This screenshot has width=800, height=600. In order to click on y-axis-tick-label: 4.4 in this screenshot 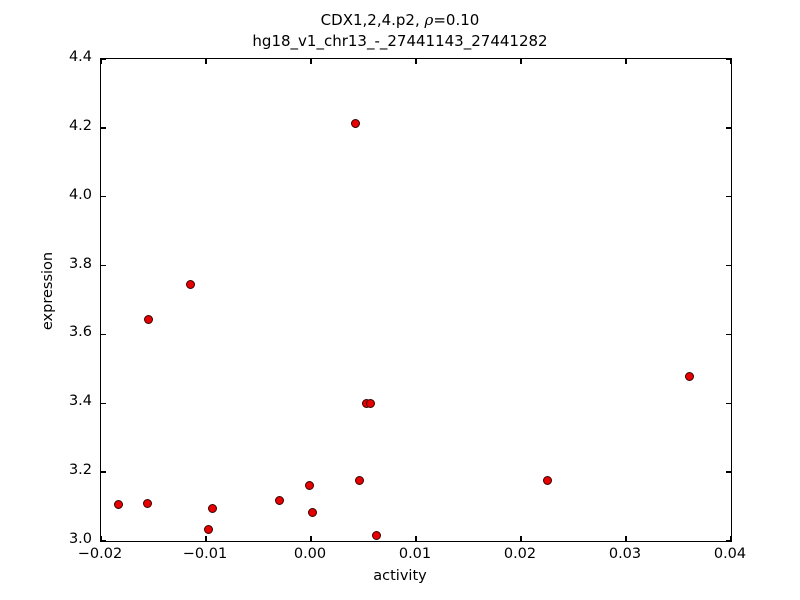, I will do `click(80, 57)`.